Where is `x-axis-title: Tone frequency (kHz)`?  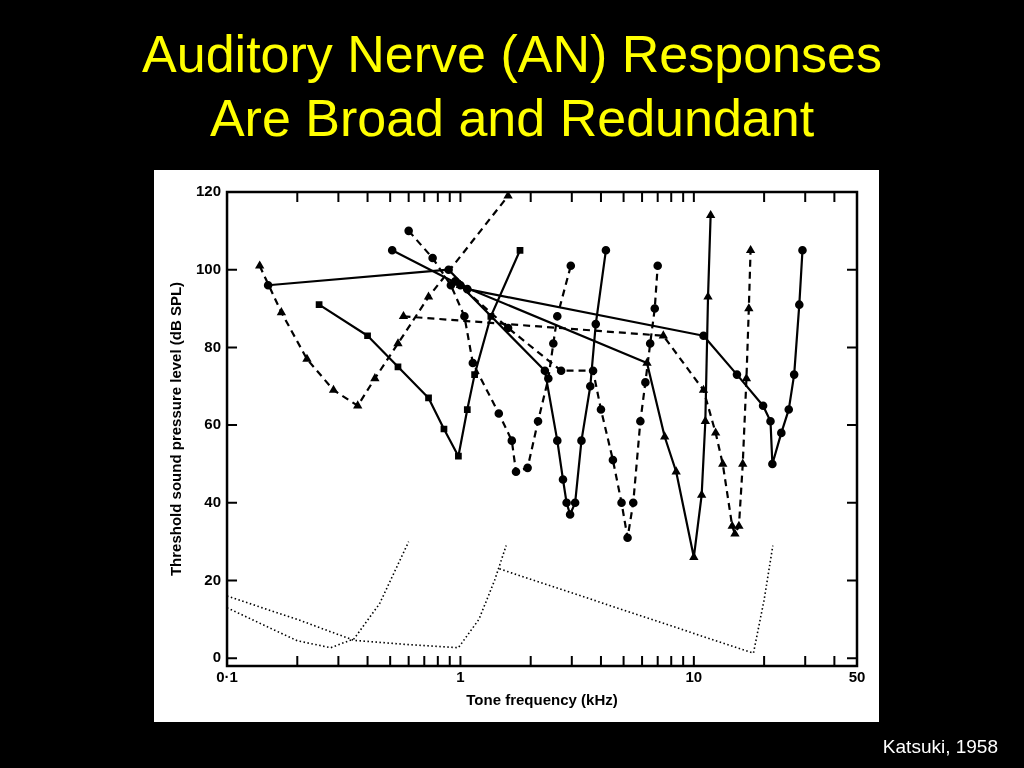
x-axis-title: Tone frequency (kHz) is located at coordinates (542, 700).